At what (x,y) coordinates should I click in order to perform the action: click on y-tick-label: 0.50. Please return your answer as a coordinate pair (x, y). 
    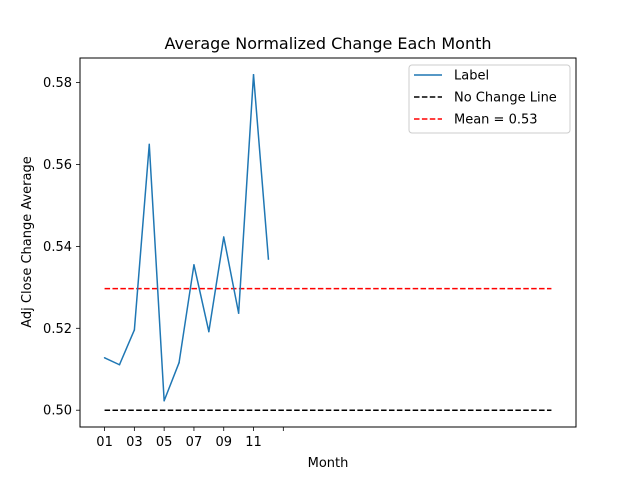
    Looking at the image, I should click on (57, 411).